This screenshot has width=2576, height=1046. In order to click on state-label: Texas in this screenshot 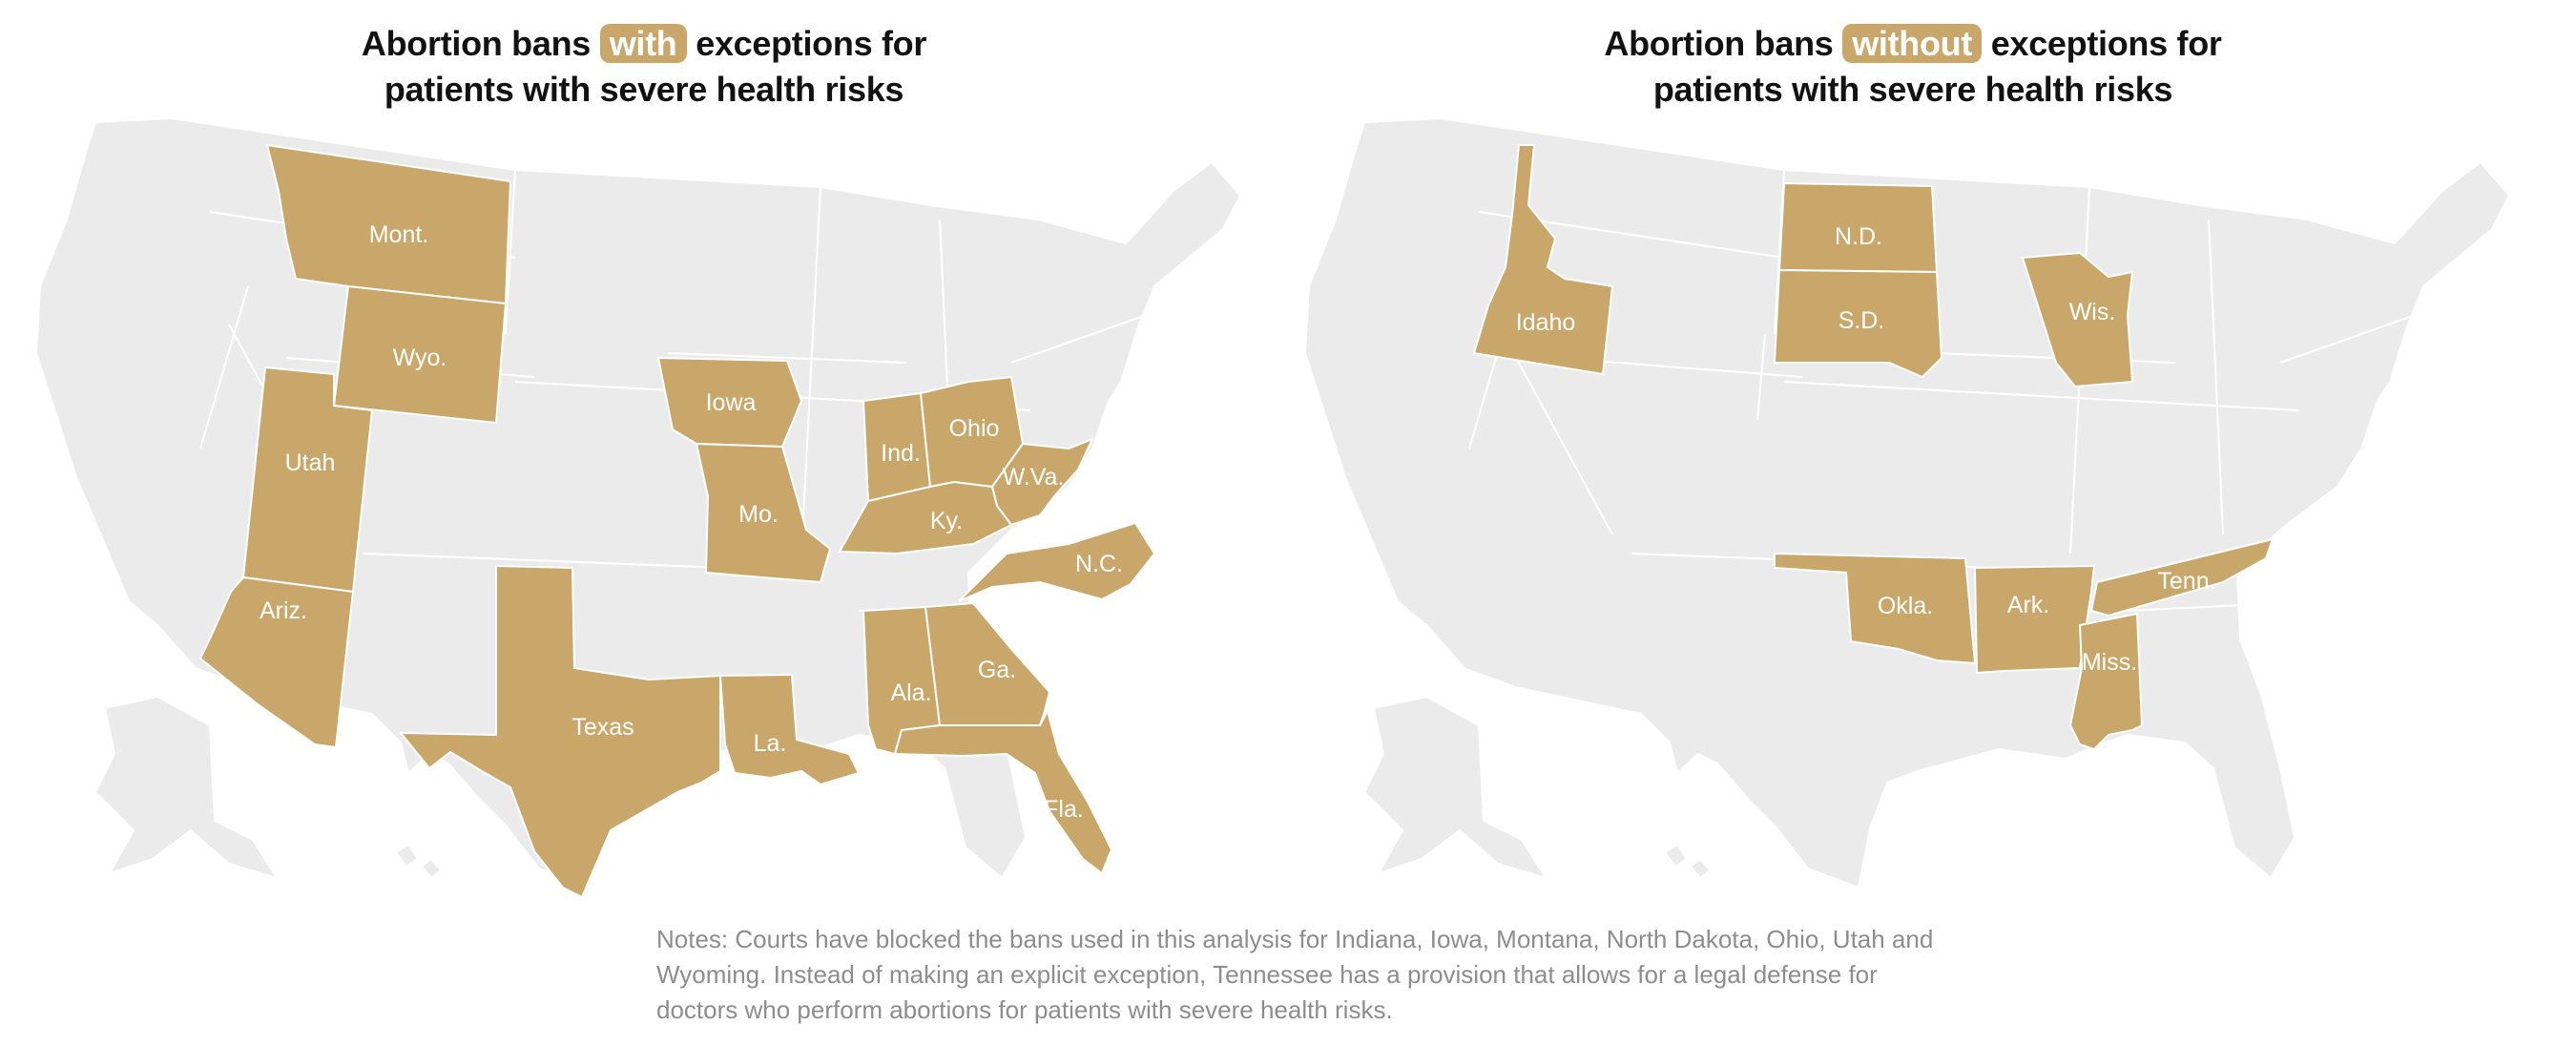, I will do `click(602, 727)`.